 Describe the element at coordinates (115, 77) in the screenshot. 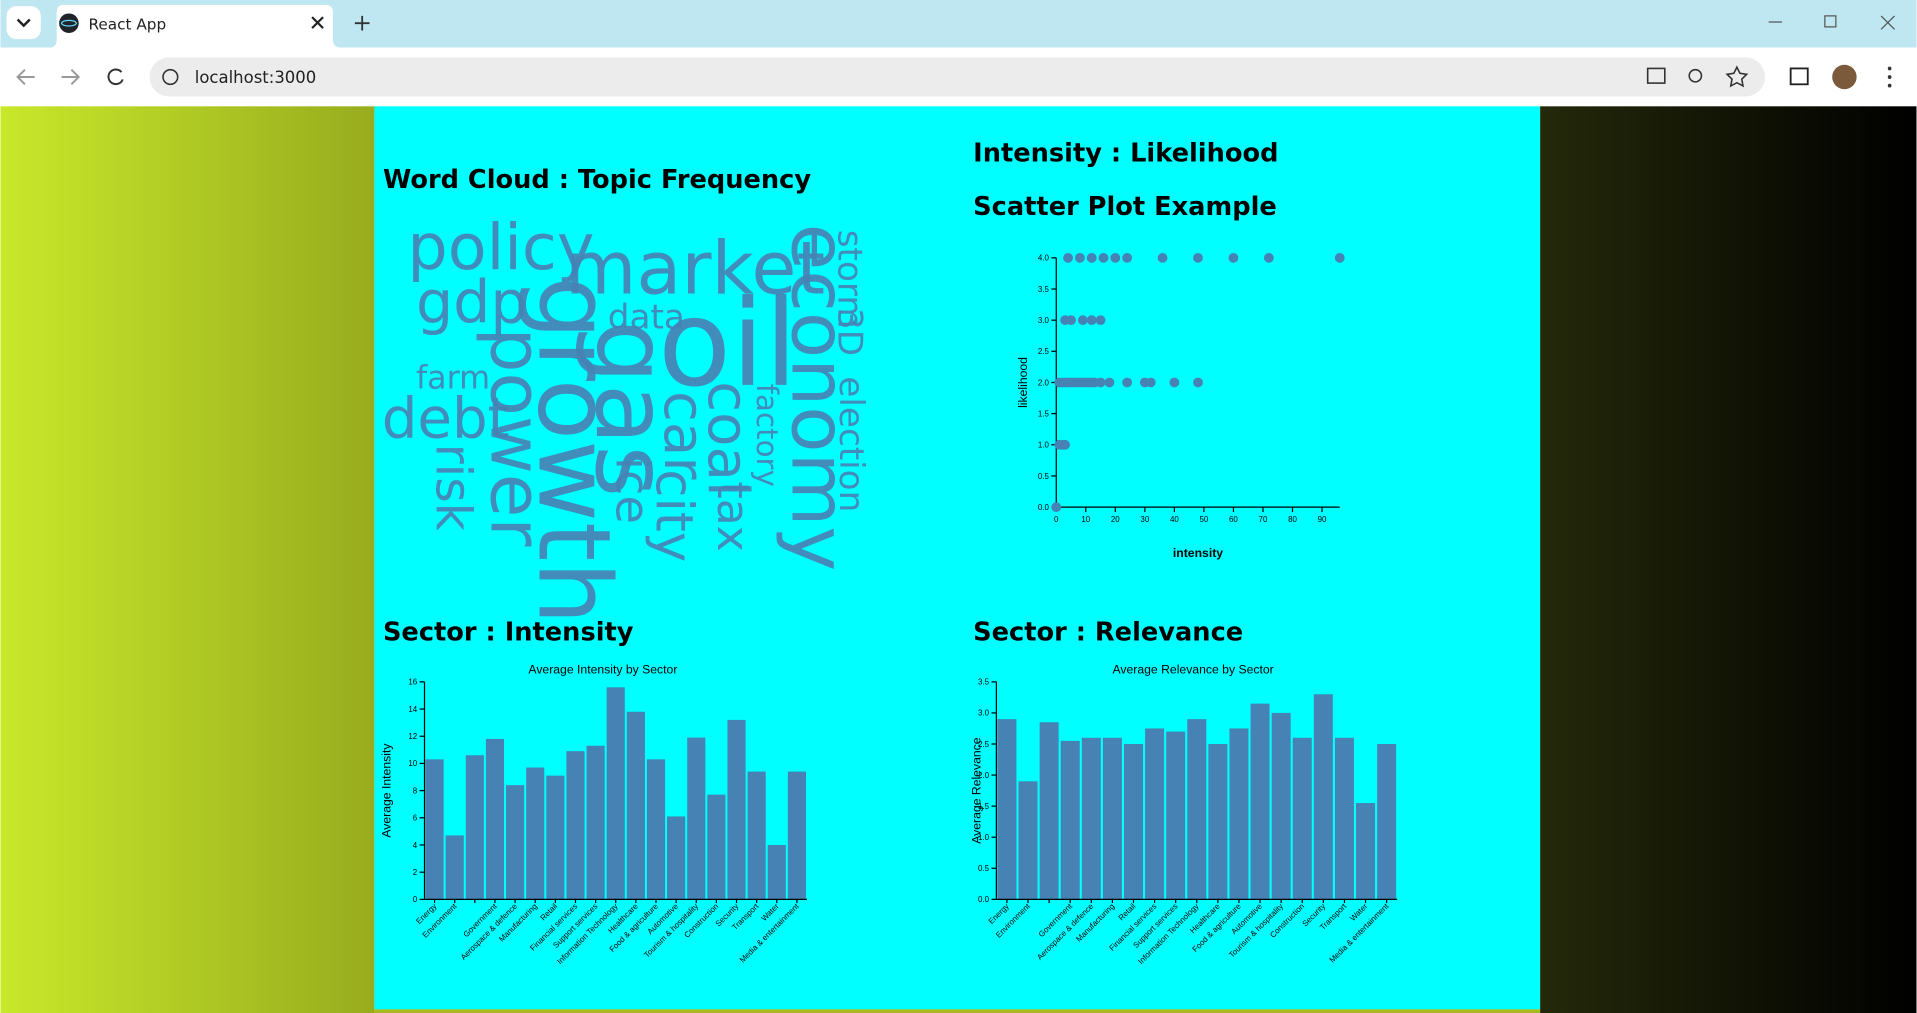

I see `reload-button` at that location.